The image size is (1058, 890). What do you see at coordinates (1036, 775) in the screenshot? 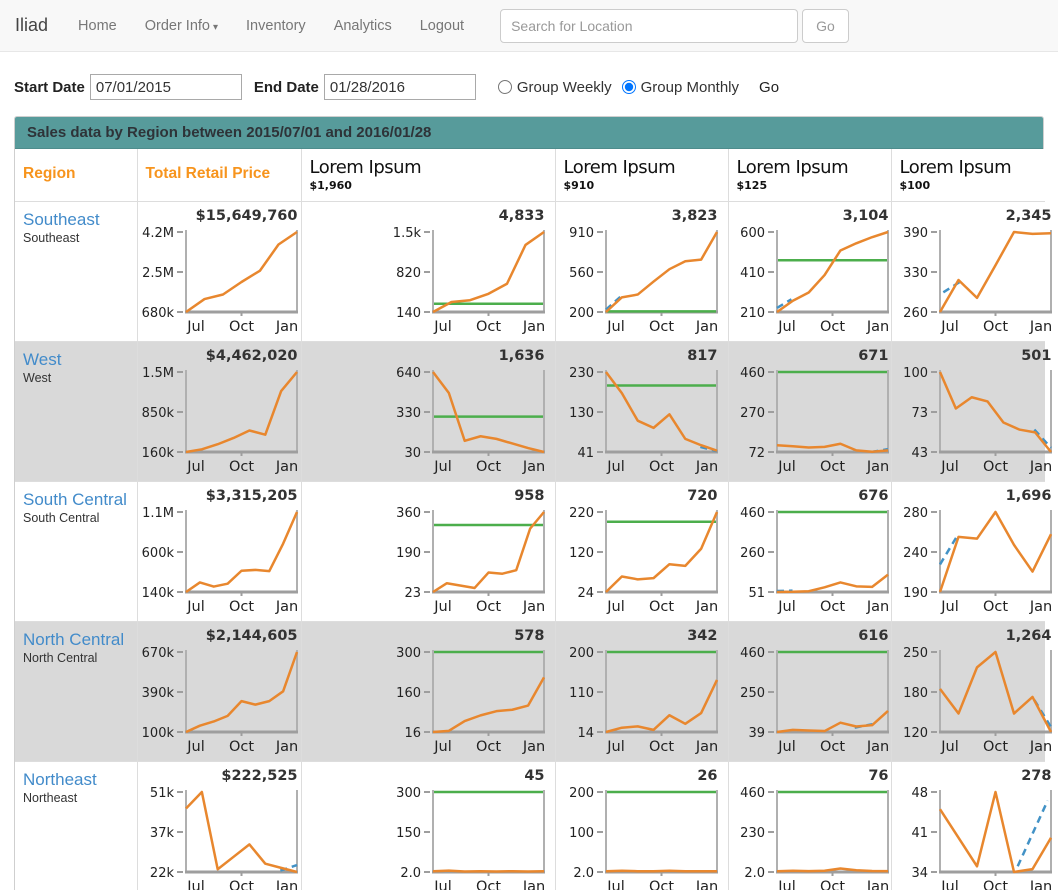
I see `chart-total-value: 278` at bounding box center [1036, 775].